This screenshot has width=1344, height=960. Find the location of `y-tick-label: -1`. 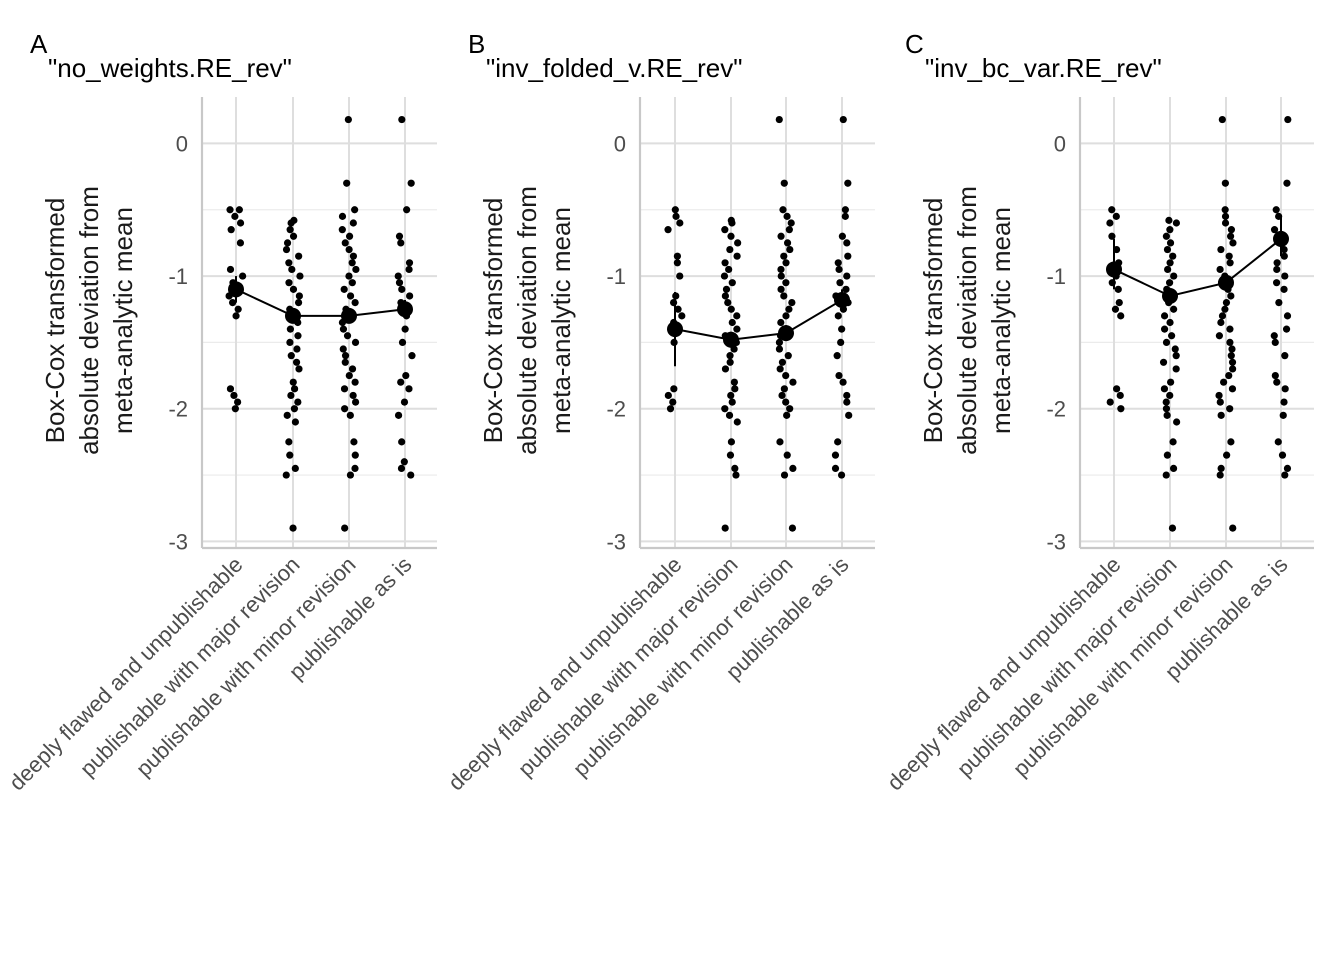

y-tick-label: -1 is located at coordinates (1056, 276).